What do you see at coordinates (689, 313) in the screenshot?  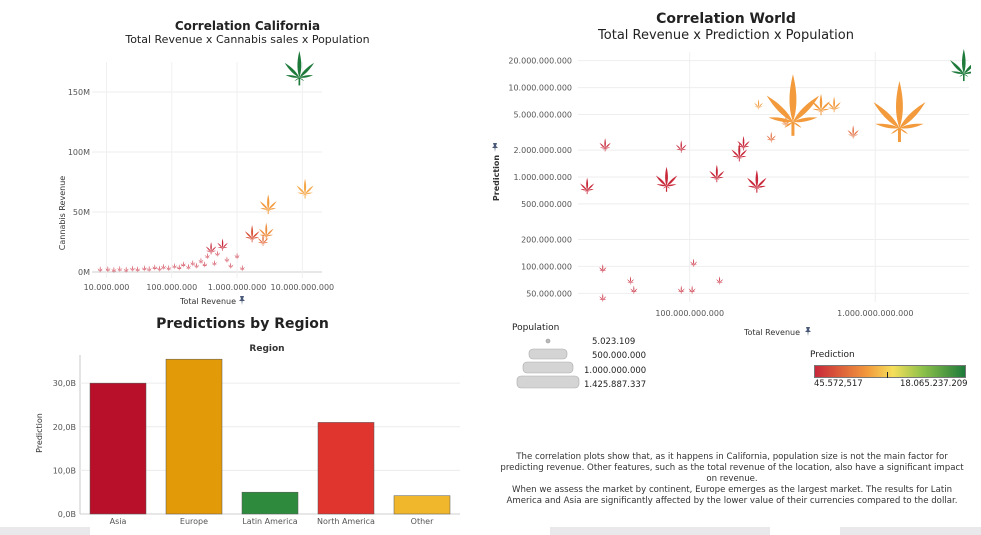 I see `world-x-tick: 100.000.000.000` at bounding box center [689, 313].